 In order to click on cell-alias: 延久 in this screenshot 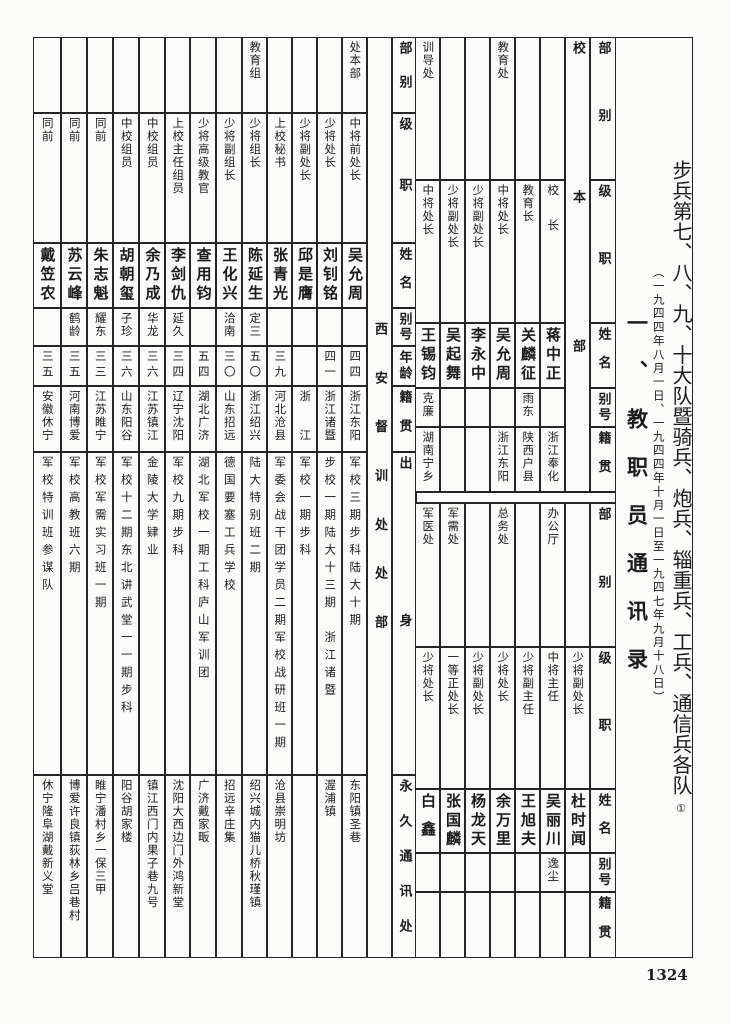, I will do `click(178, 325)`.